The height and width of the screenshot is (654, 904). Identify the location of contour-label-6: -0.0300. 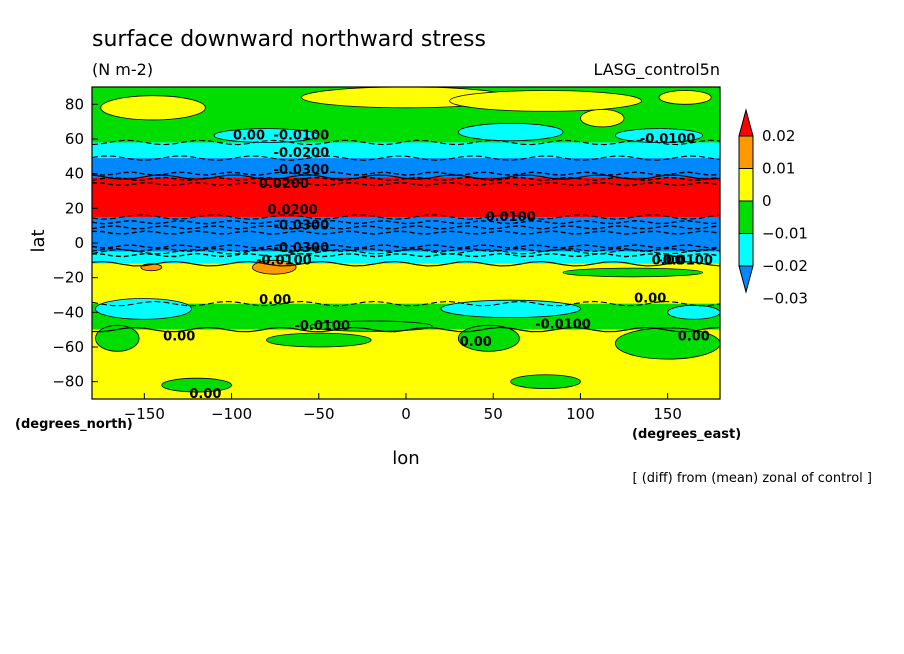
(302, 226).